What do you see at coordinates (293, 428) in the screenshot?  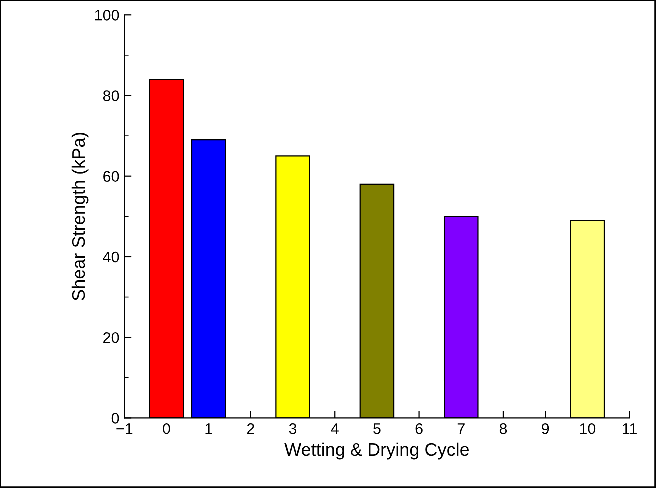 I see `x-tick-label: 3` at bounding box center [293, 428].